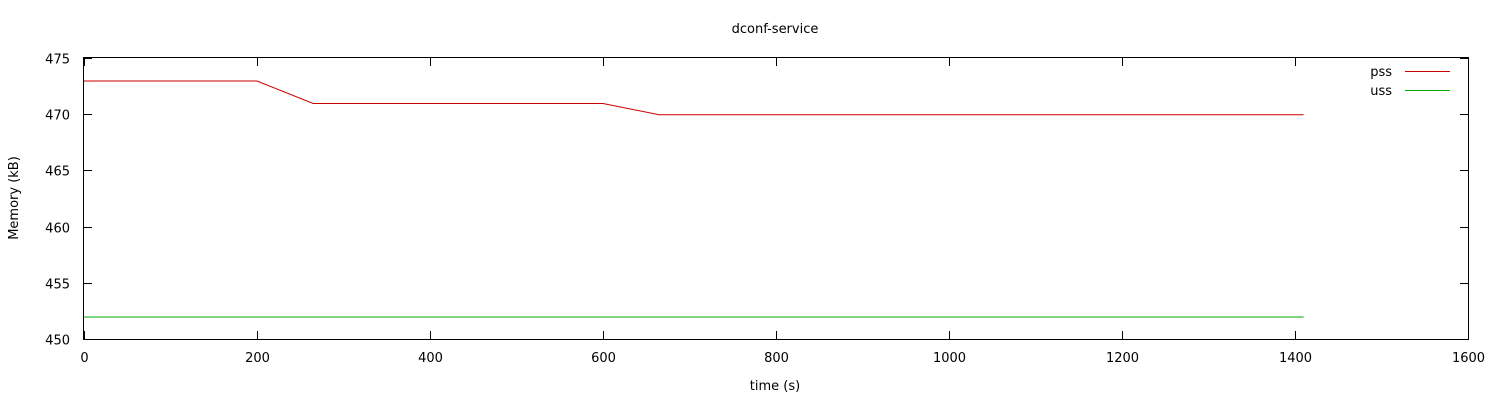  Describe the element at coordinates (1381, 91) in the screenshot. I see `legend-label-uss: uss` at that location.